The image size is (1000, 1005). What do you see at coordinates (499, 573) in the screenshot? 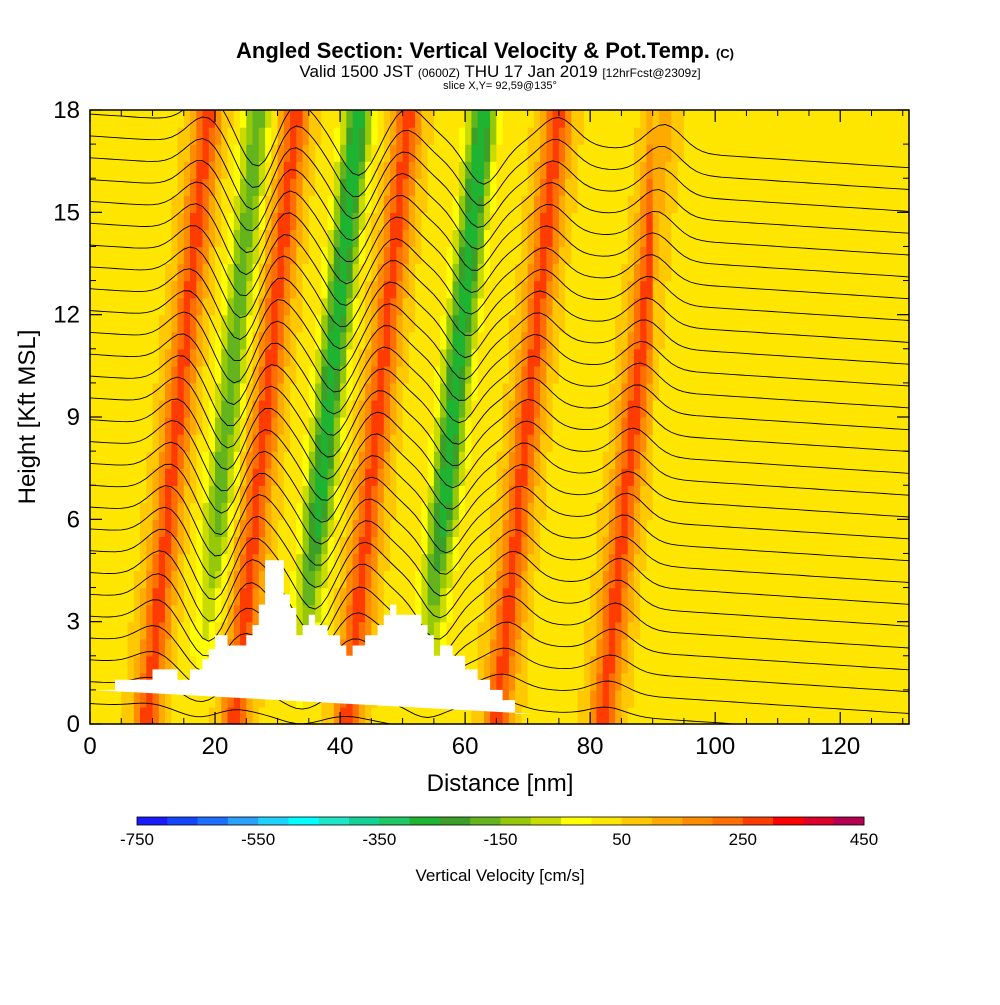
I see `theta-contour` at bounding box center [499, 573].